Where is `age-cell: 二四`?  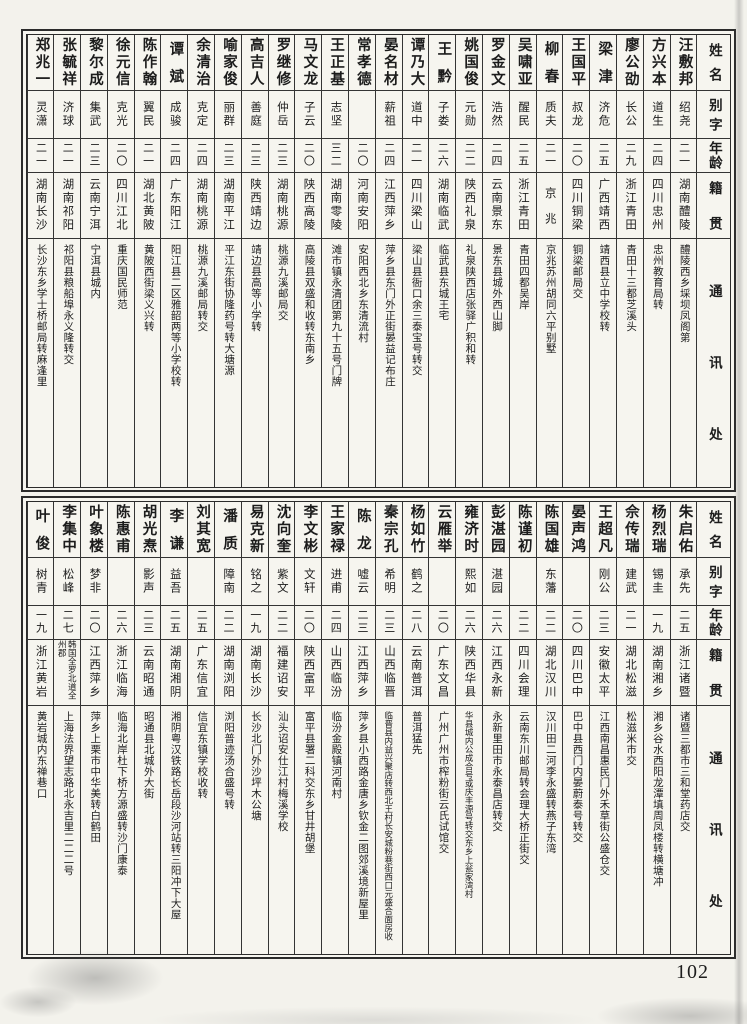
age-cell: 二四 is located at coordinates (496, 156).